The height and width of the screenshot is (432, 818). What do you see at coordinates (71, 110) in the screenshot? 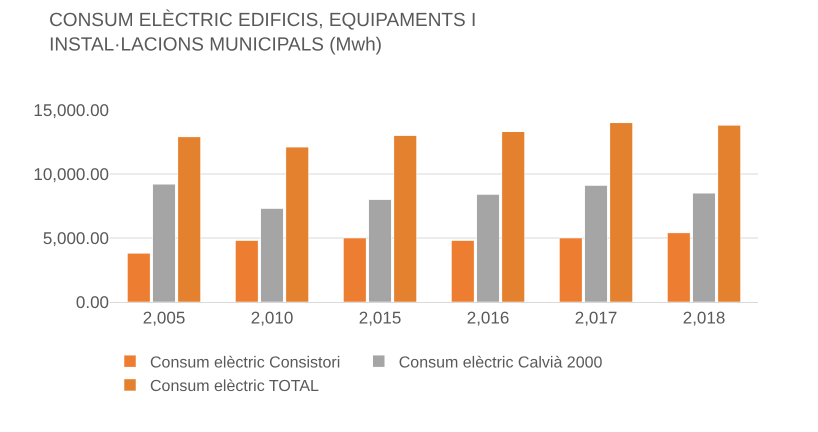
I see `y-tick-label: 15,000.00` at bounding box center [71, 110].